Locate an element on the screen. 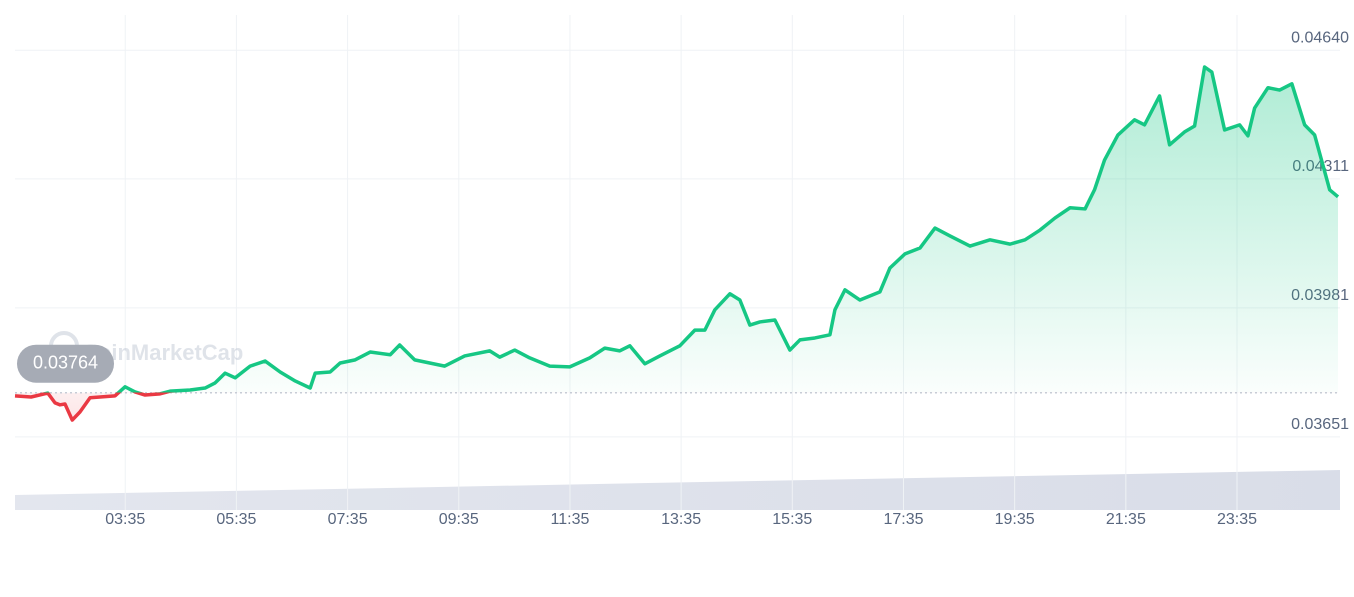 The image size is (1354, 597). reference-badge is located at coordinates (65, 363).